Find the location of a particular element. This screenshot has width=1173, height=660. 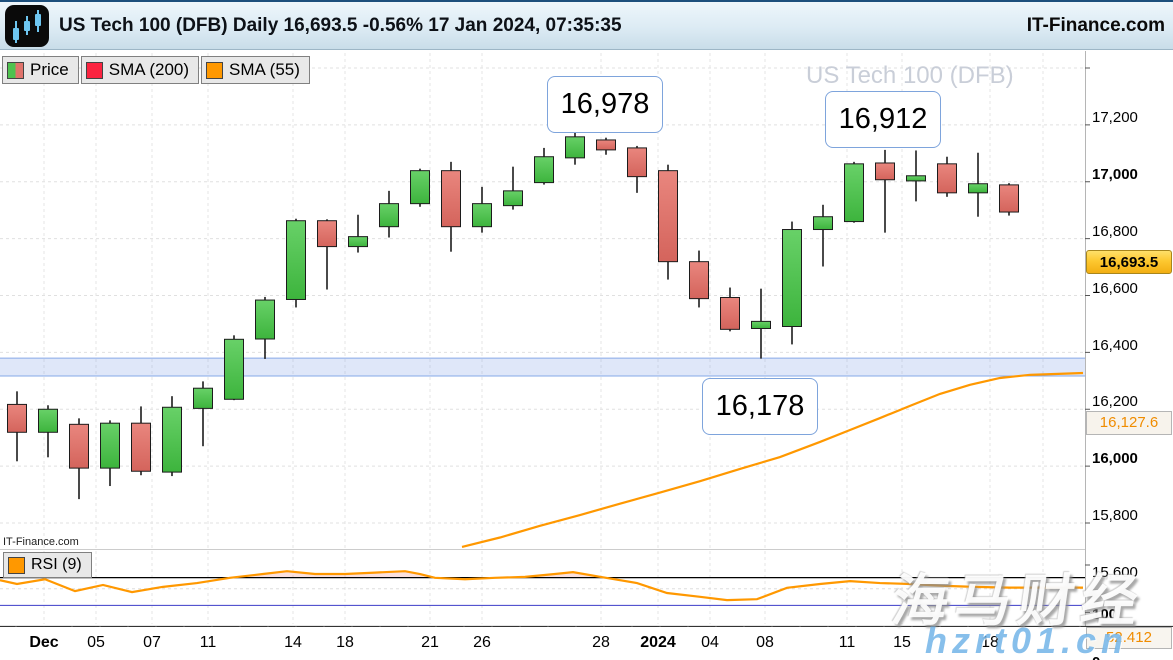

time-axis-label: 28 is located at coordinates (601, 642).